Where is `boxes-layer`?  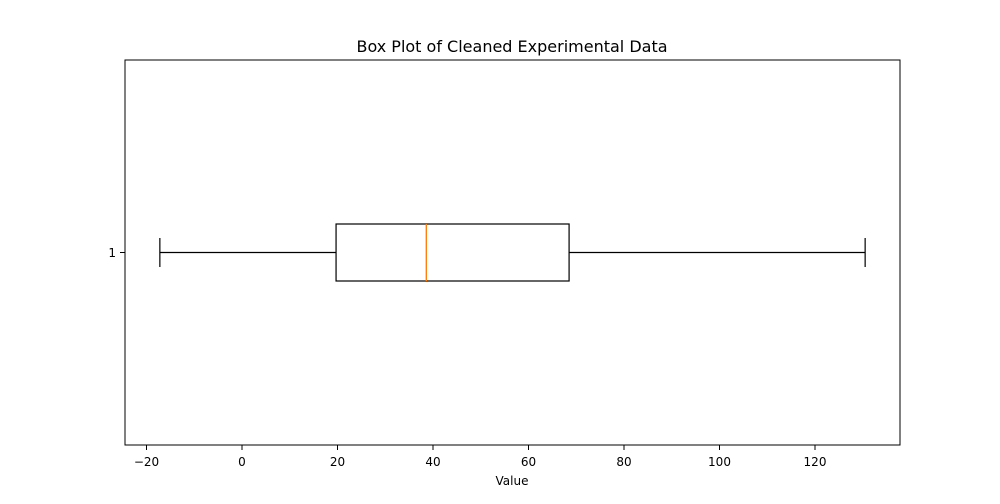
boxes-layer is located at coordinates (512, 252).